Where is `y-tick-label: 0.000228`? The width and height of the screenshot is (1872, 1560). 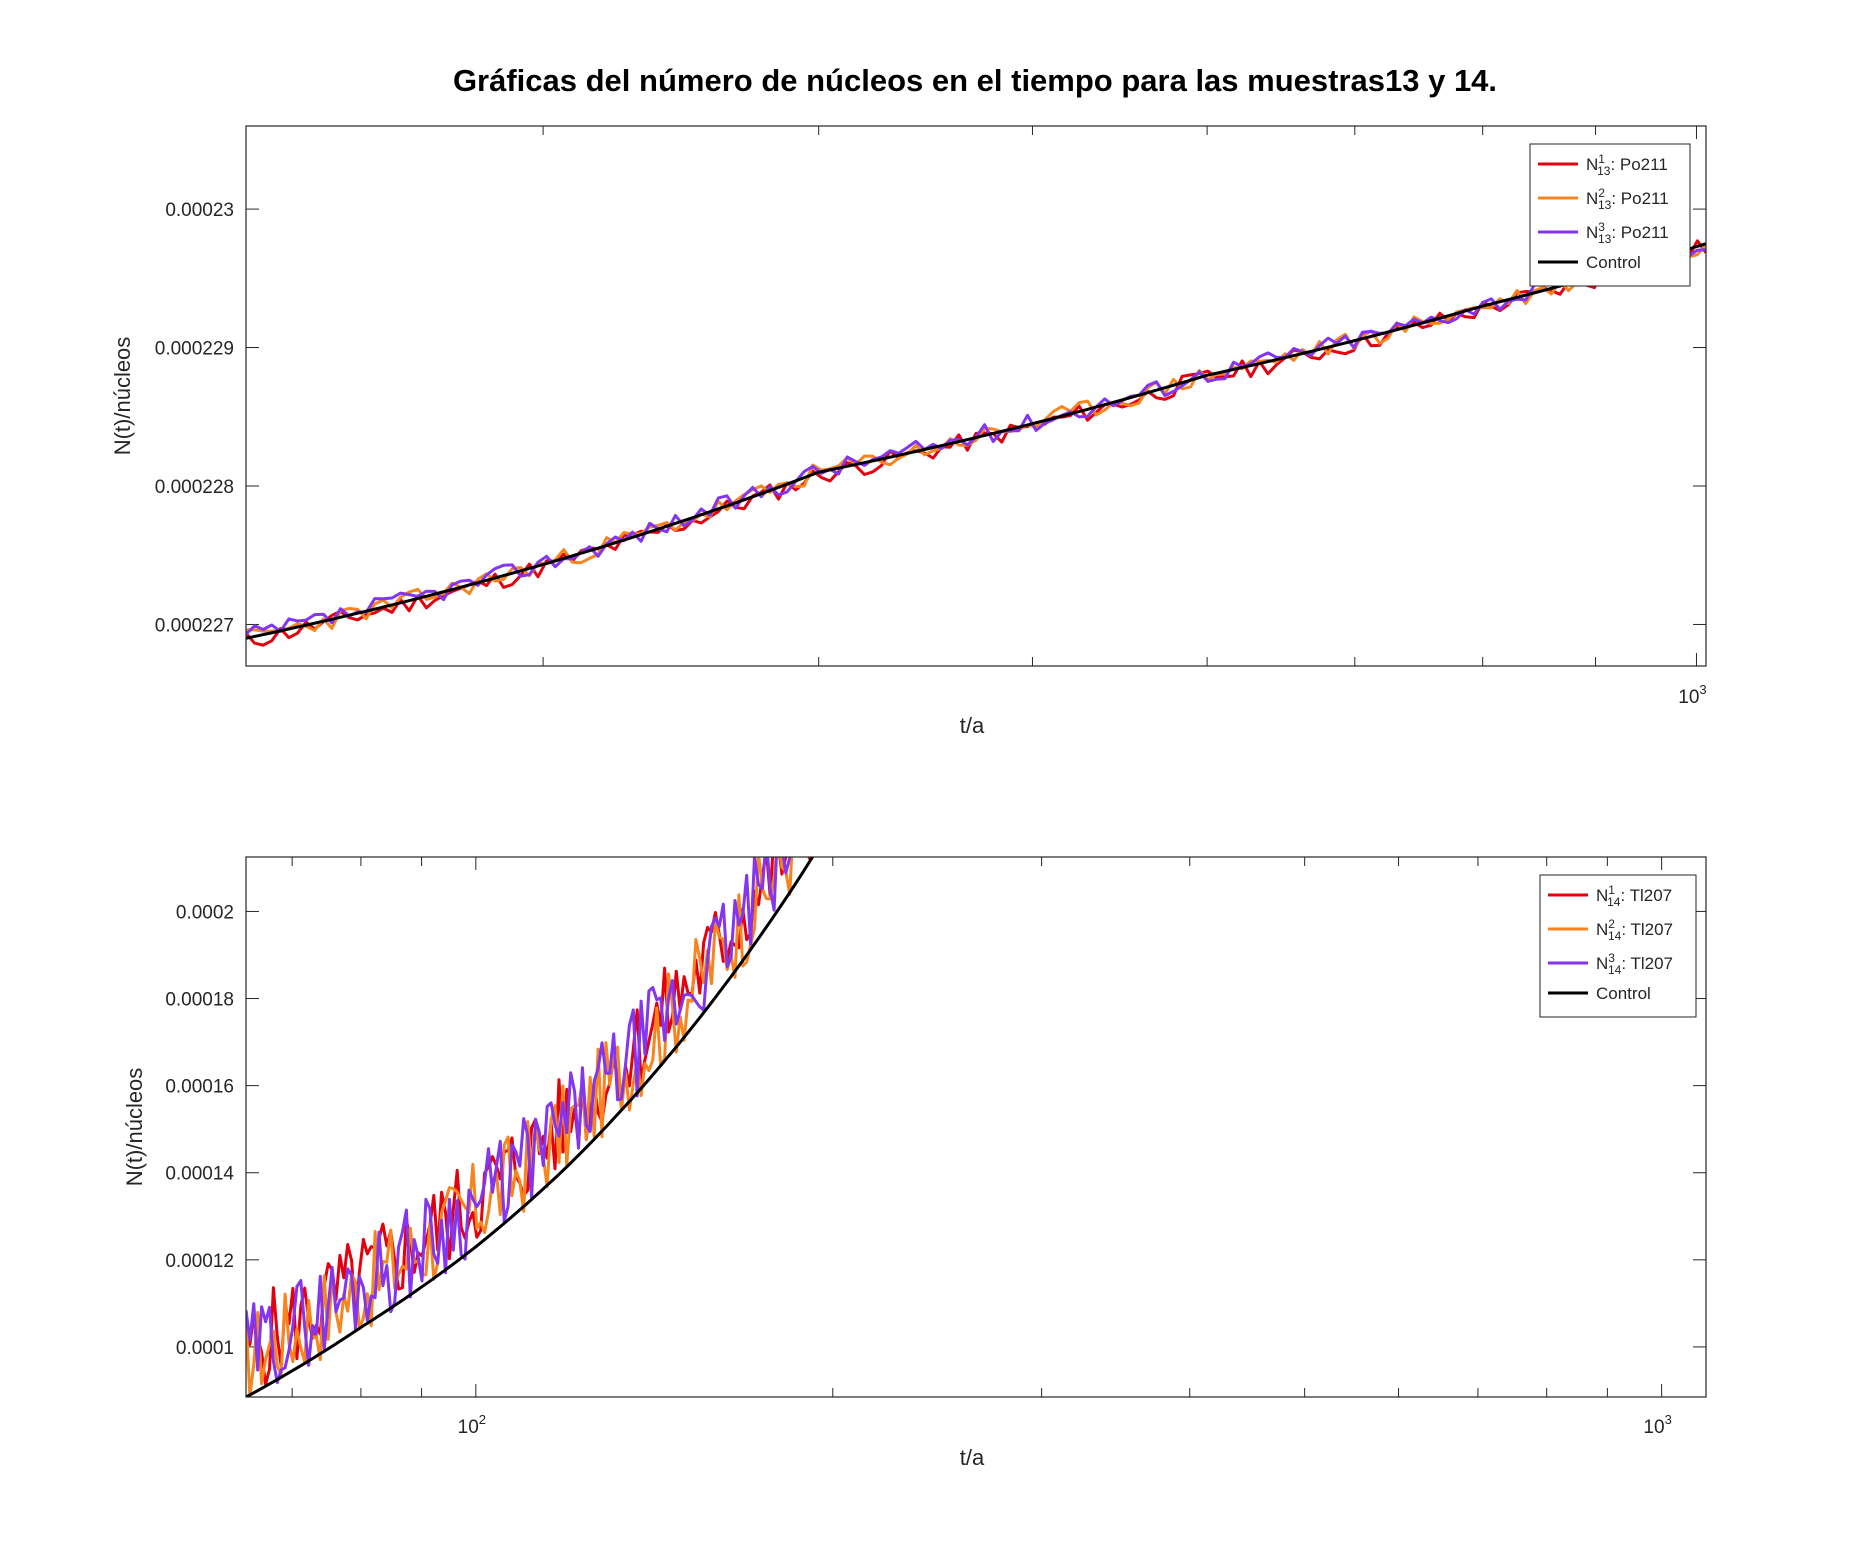 y-tick-label: 0.000228 is located at coordinates (194, 487).